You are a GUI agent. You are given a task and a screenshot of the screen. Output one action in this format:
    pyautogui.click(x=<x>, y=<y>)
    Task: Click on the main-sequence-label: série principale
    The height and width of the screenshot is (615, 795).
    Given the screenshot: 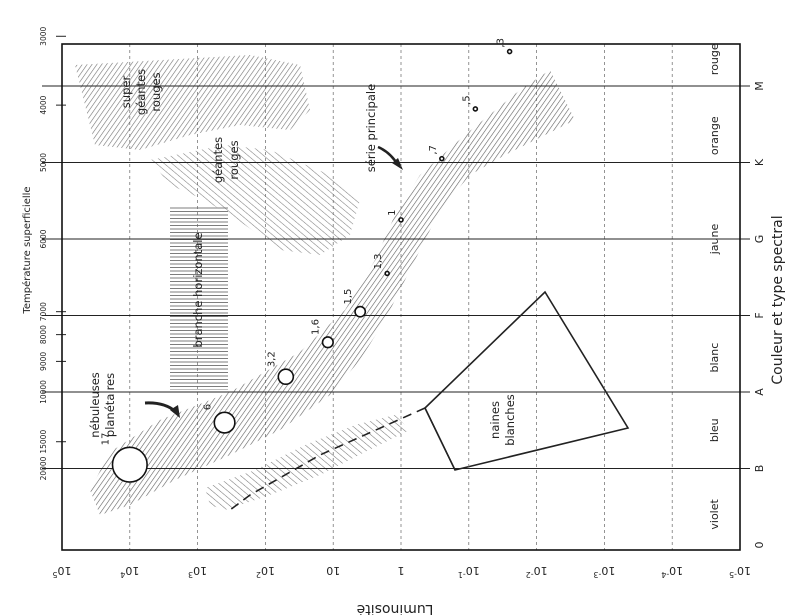 What is the action you would take?
    pyautogui.click(x=371, y=128)
    